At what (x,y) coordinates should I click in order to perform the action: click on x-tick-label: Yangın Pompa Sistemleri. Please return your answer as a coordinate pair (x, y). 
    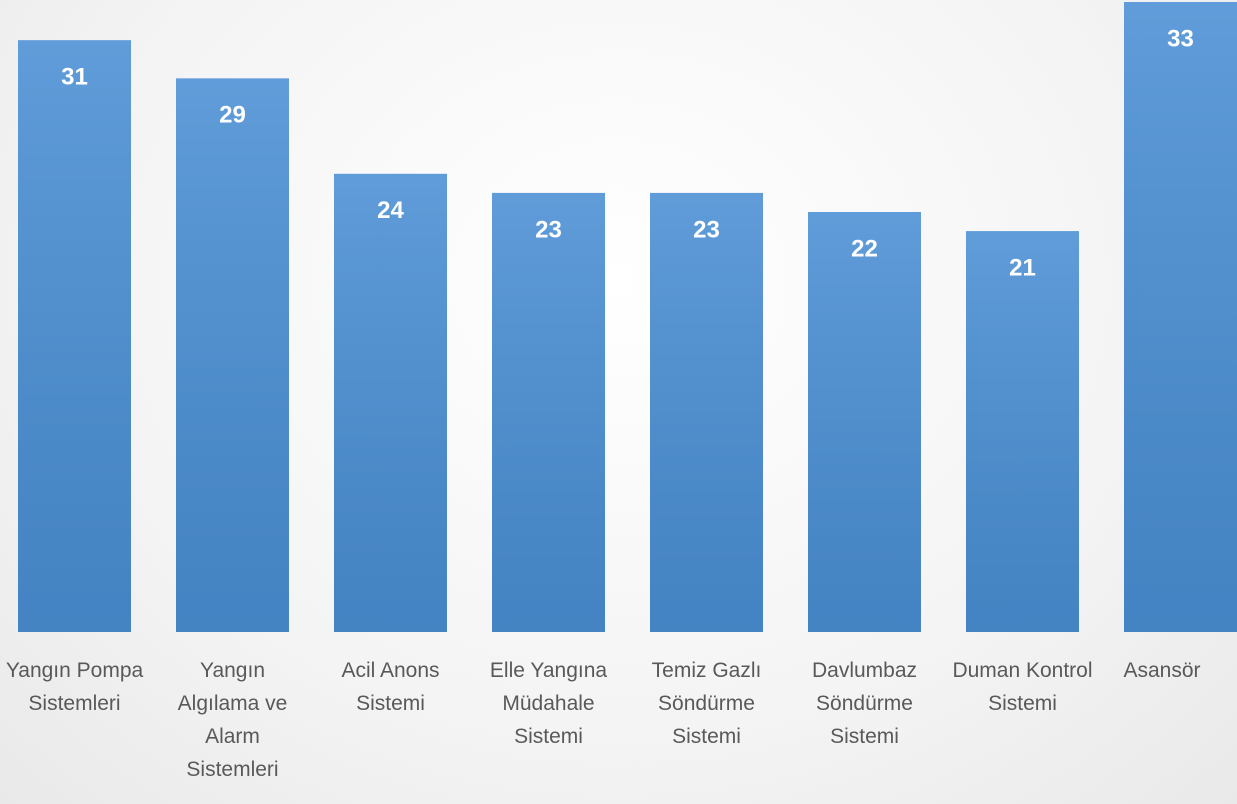
    Looking at the image, I should click on (74, 687).